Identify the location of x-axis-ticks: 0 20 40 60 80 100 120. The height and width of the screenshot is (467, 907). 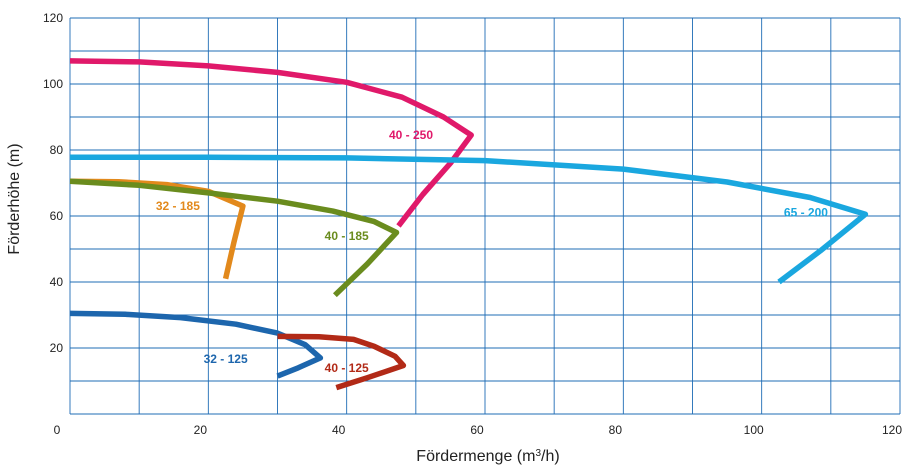
(478, 430).